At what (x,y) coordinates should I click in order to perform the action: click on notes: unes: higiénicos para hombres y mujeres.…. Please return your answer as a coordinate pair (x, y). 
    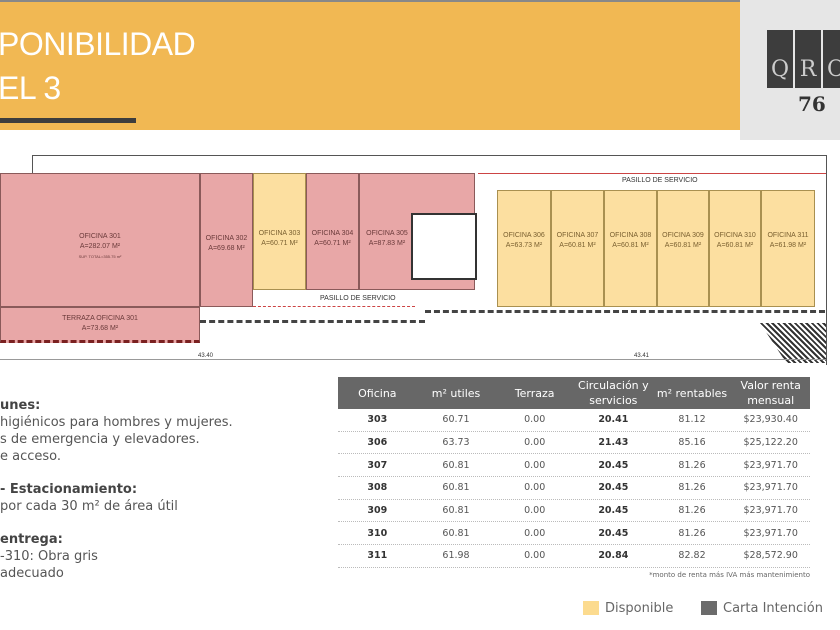
    Looking at the image, I should click on (165, 489).